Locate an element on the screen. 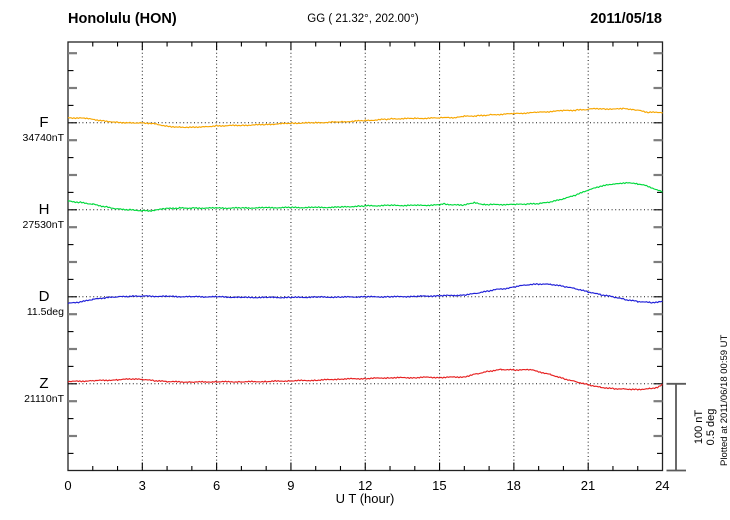  x-tick-label: 21 is located at coordinates (588, 485).